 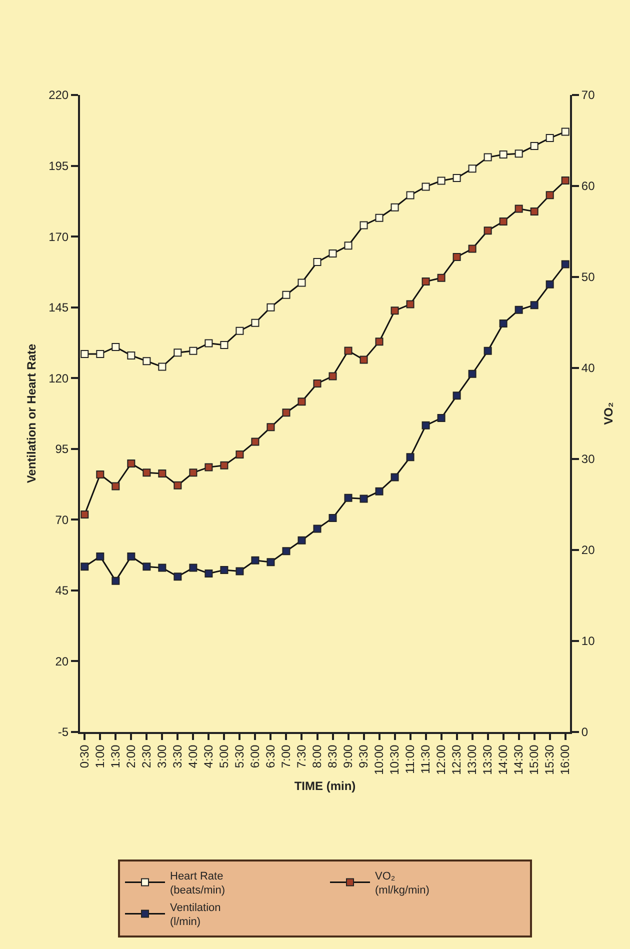 What do you see at coordinates (195, 915) in the screenshot?
I see `legend-label: Ventilation (l/min)` at bounding box center [195, 915].